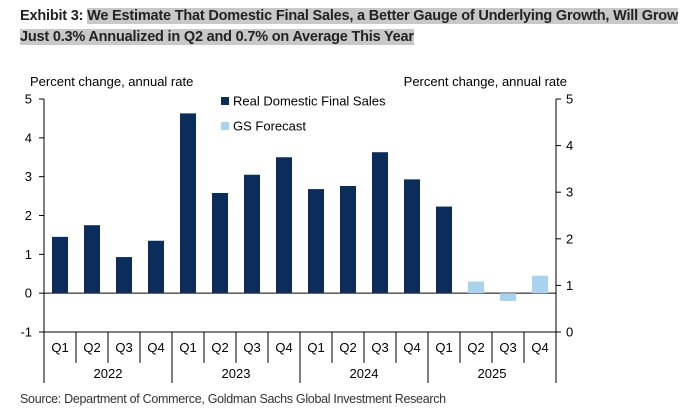 Image resolution: width=695 pixels, height=414 pixels. Describe the element at coordinates (492, 373) in the screenshot. I see `year-label: 2025` at that location.